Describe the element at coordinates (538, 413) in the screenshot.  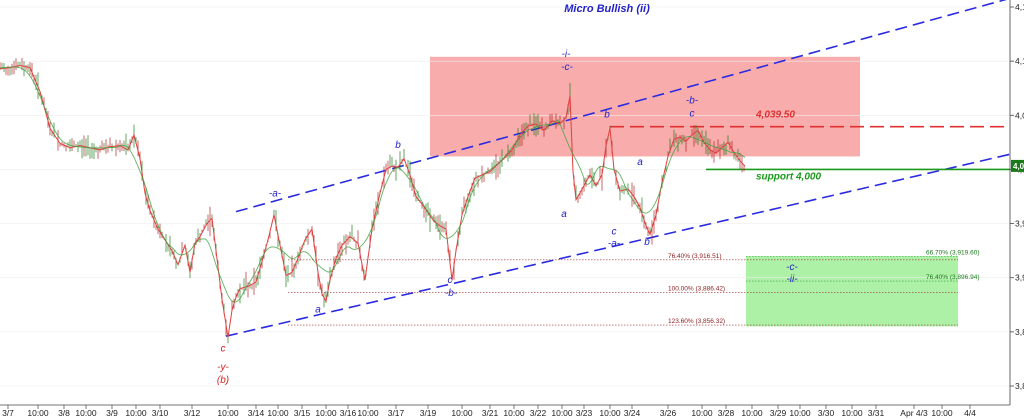
I see `x-tick-label: 3/22` at that location.